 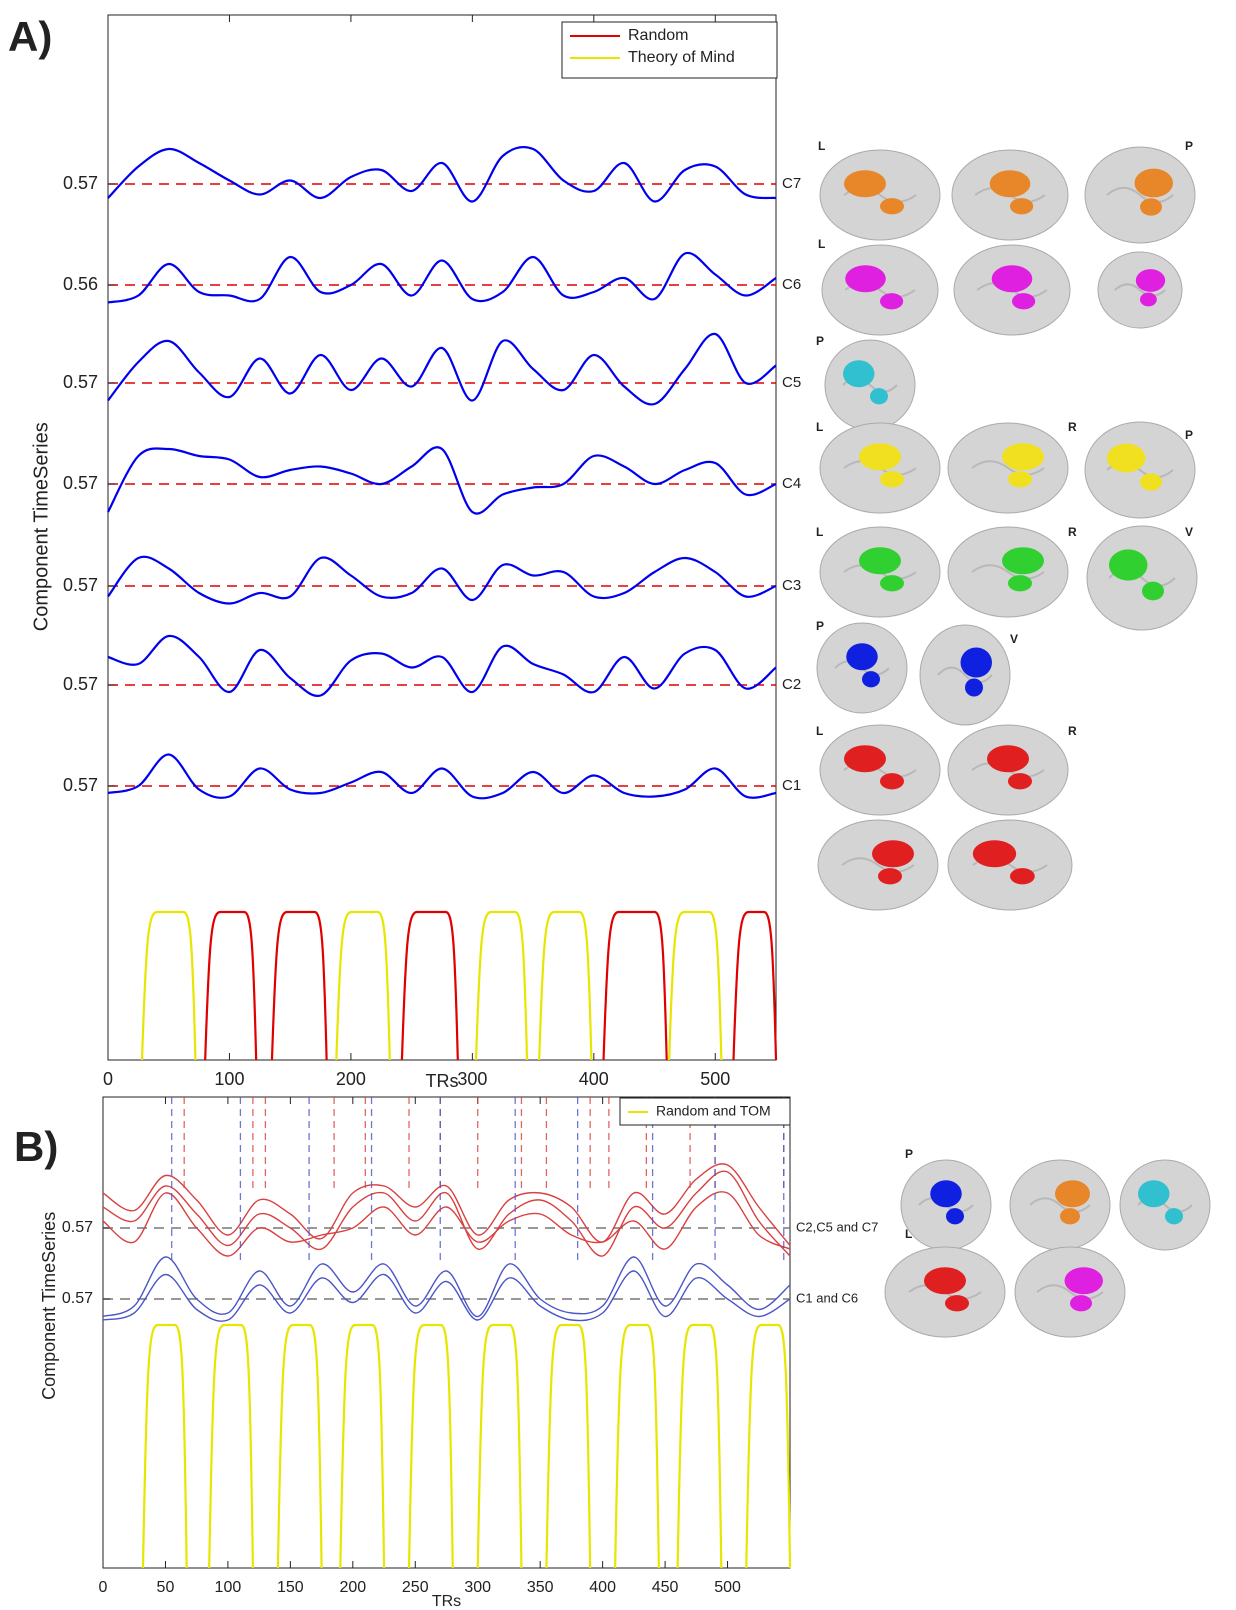 What do you see at coordinates (791, 183) in the screenshot?
I see `row-label: C7` at bounding box center [791, 183].